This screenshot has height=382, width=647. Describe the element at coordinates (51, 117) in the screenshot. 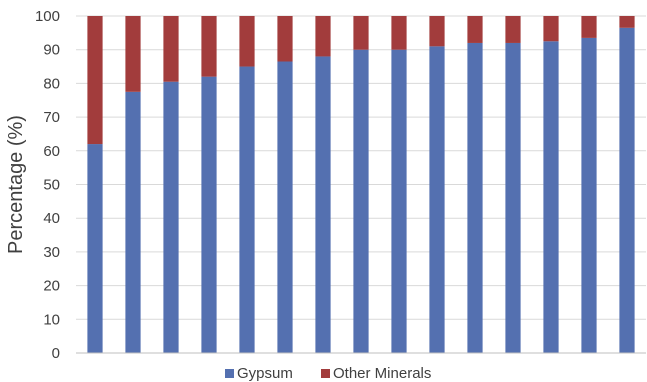

I see `y-tick-label: 70` at that location.